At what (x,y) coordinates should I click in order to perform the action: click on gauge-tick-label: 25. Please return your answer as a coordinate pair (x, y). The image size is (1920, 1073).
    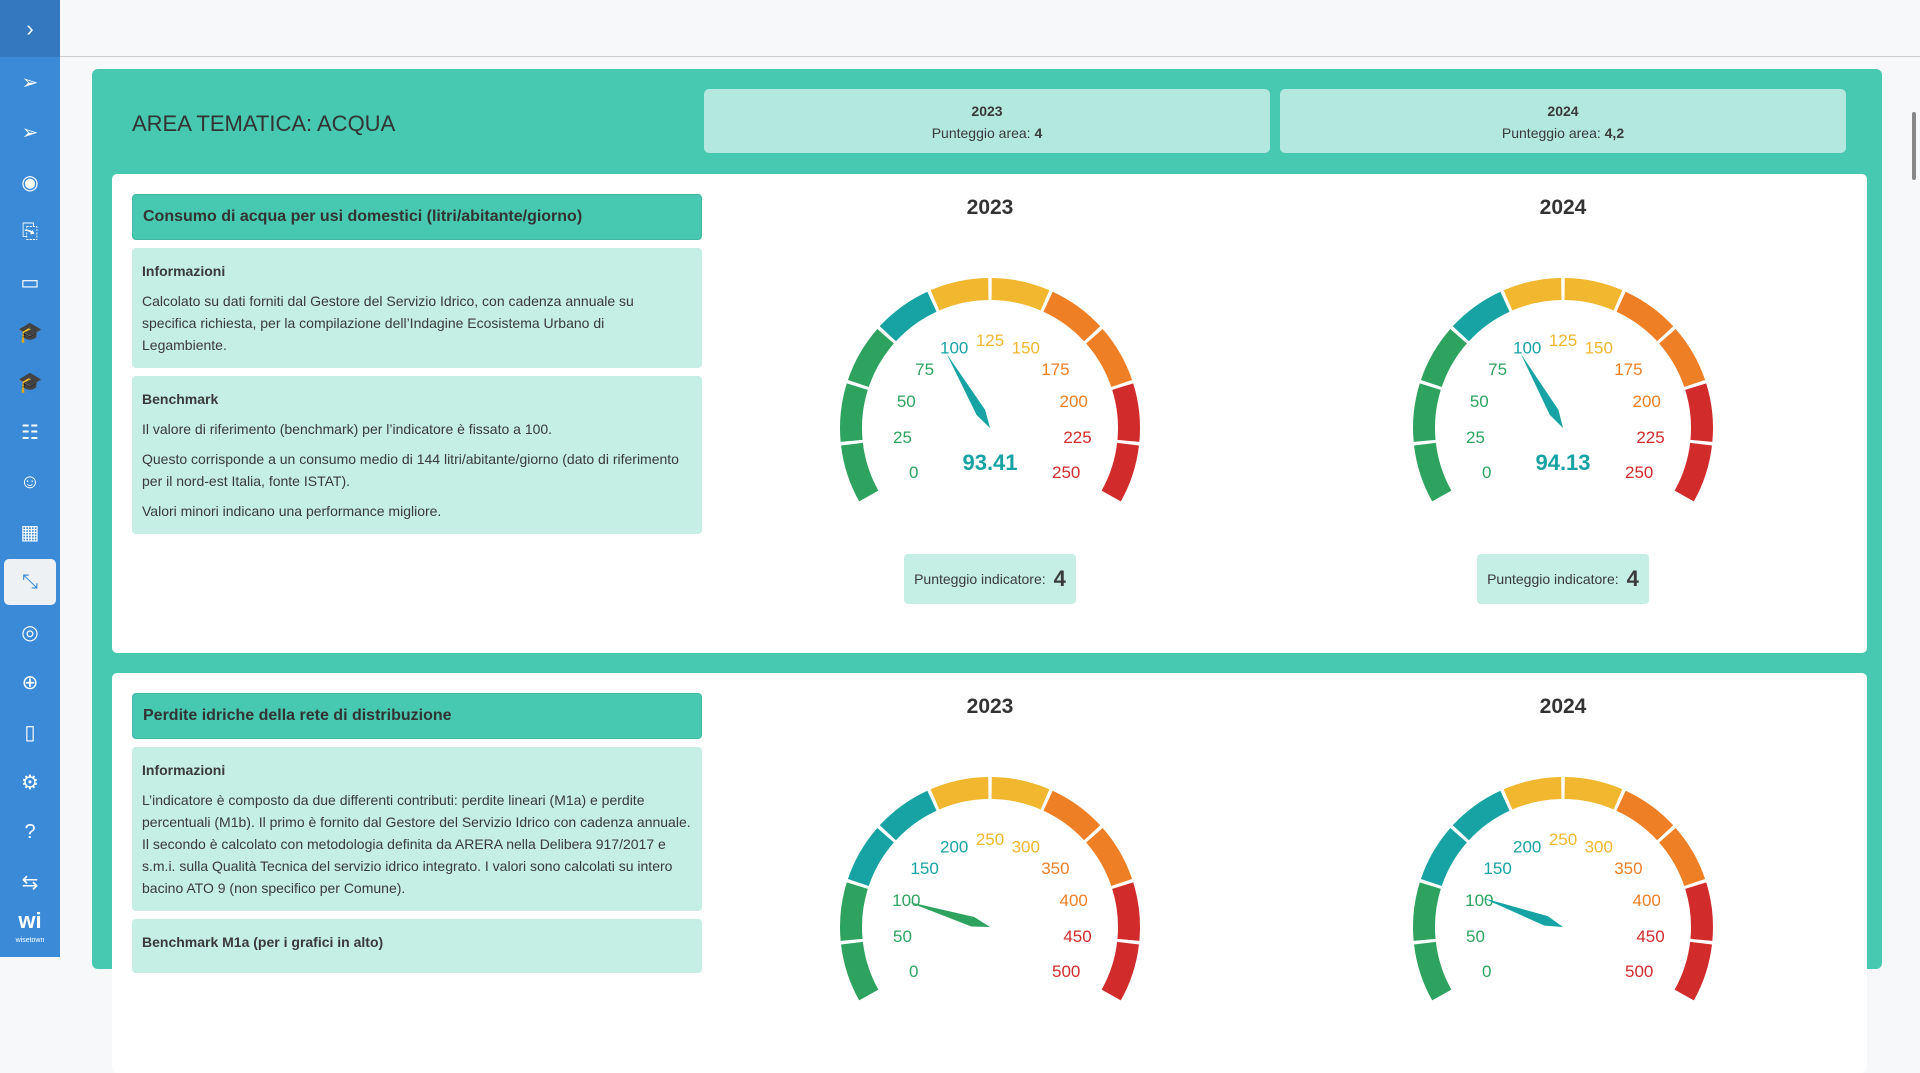
    Looking at the image, I should click on (902, 437).